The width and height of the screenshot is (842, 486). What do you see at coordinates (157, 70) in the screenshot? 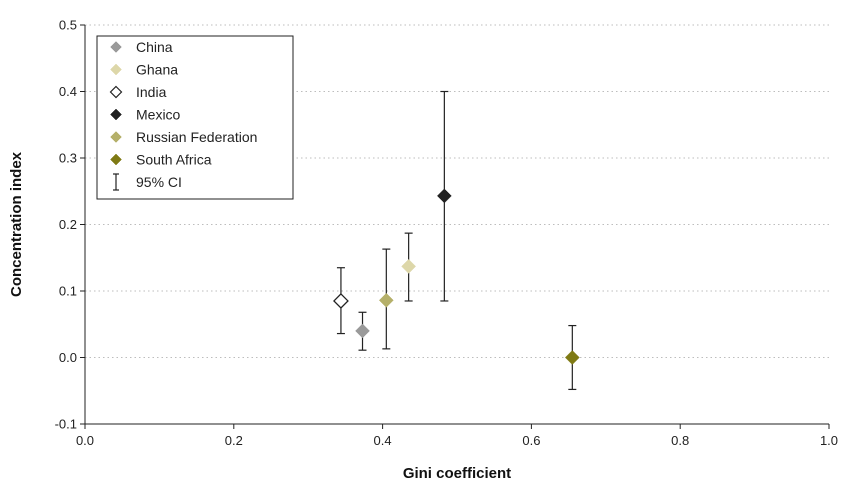
I see `legend-label: Ghana` at bounding box center [157, 70].